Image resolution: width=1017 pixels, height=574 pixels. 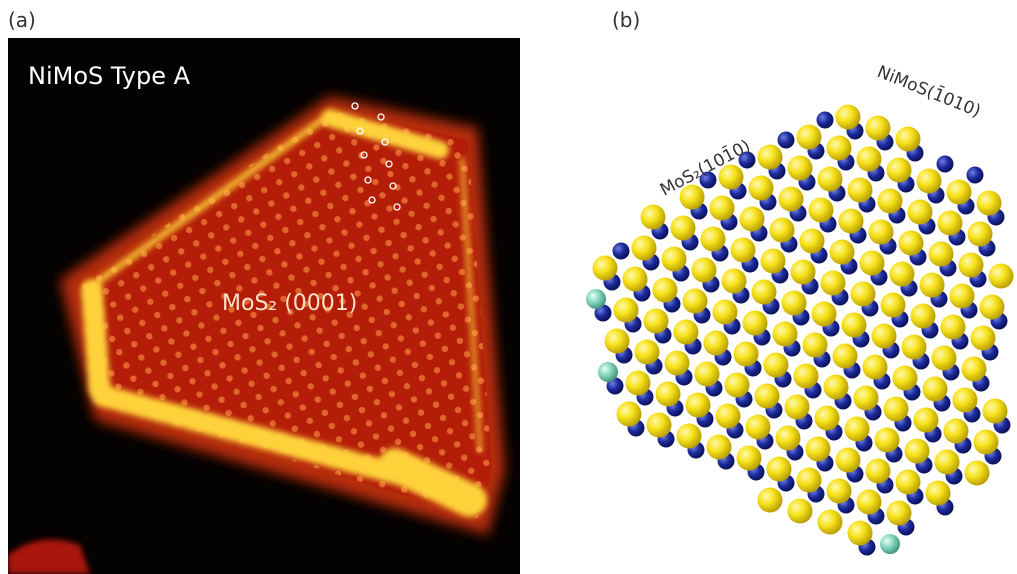 What do you see at coordinates (289, 303) in the screenshot?
I see `image-annotation: MoS₂ (0001)` at bounding box center [289, 303].